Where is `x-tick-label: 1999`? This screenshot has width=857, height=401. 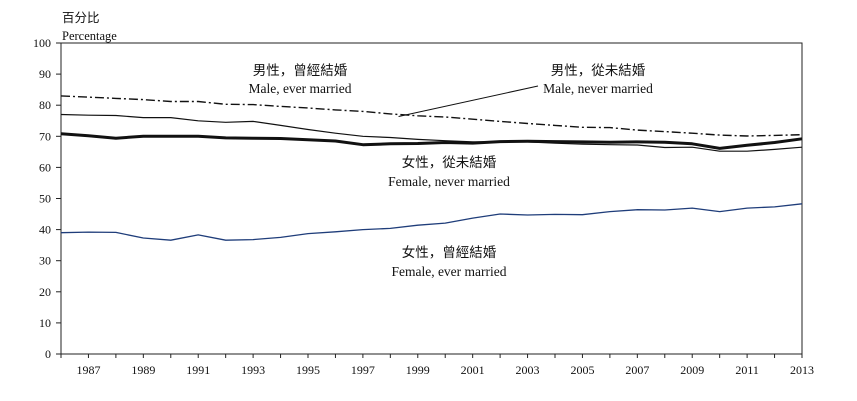
x-tick-label: 1999 is located at coordinates (418, 370).